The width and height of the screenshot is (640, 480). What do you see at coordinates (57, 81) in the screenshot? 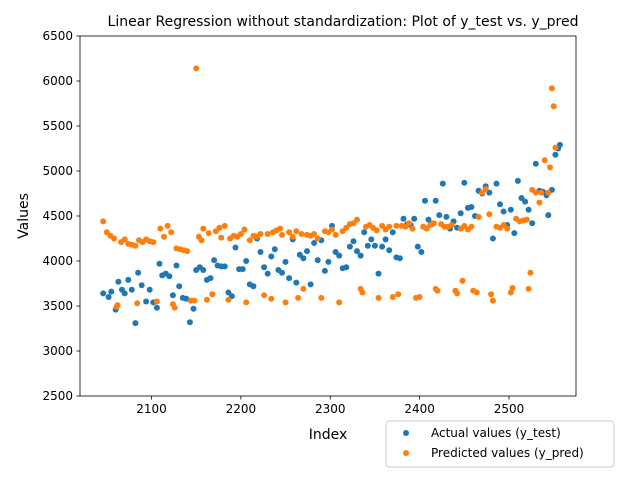
I see `y-tick-label-6000: 6000` at bounding box center [57, 81].